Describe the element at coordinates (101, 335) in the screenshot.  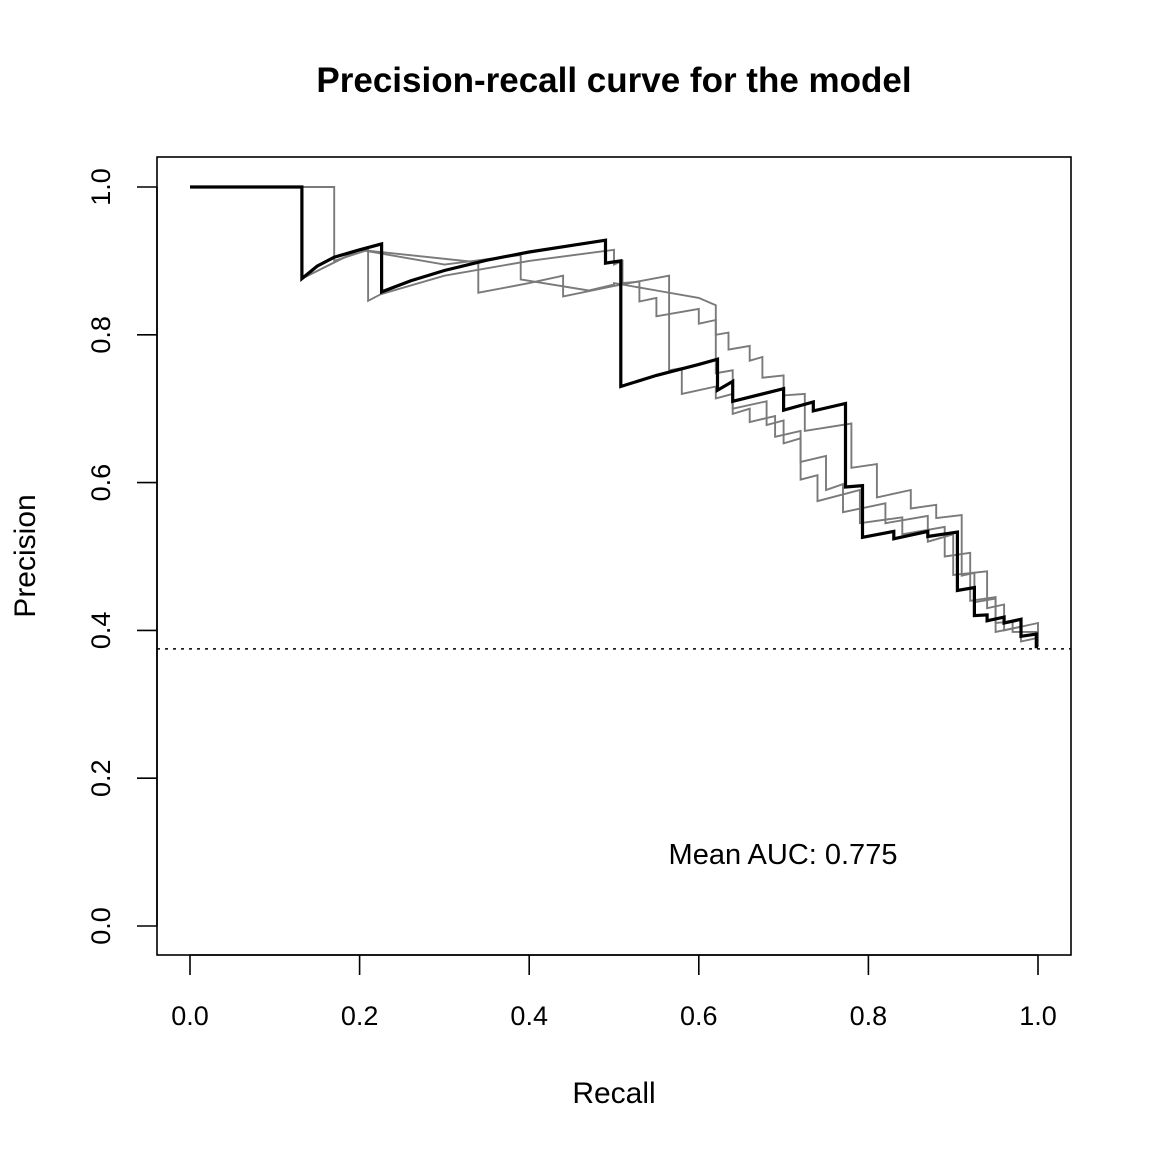
I see `y-tick-label: 0.8` at that location.